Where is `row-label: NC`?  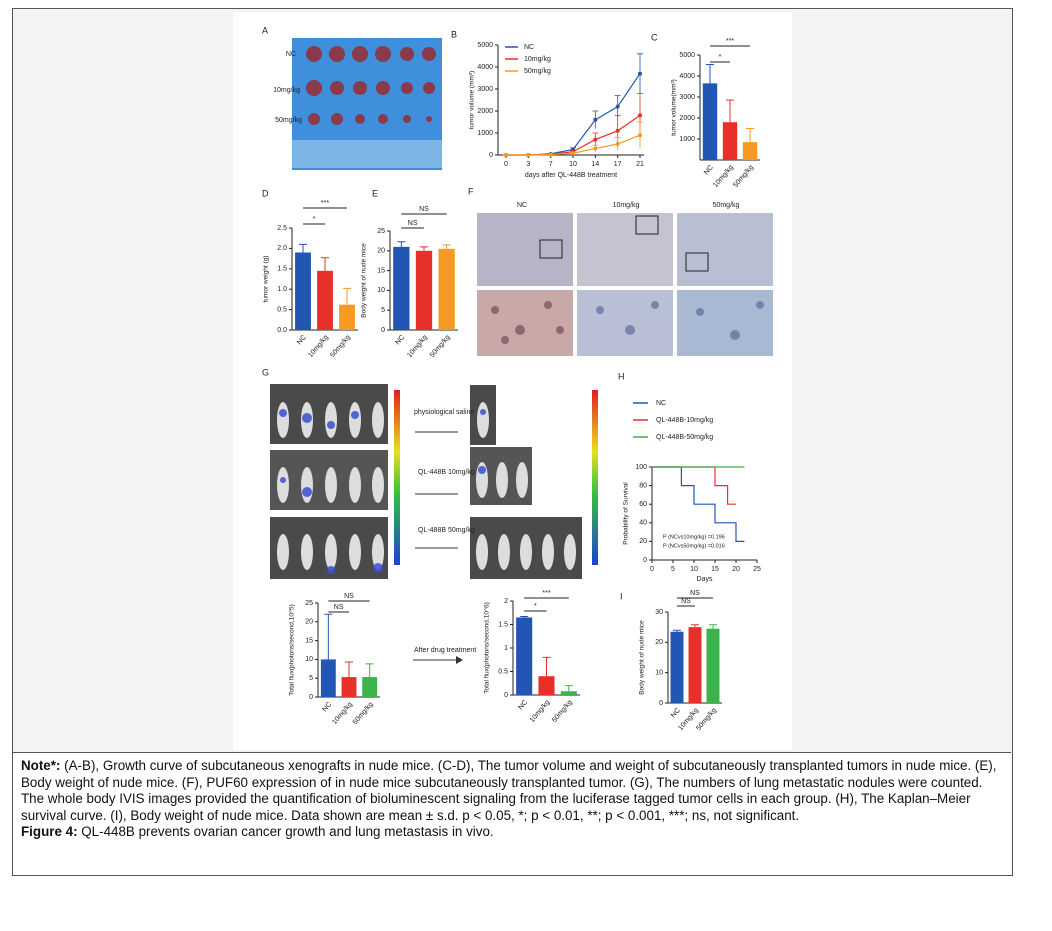 row-label: NC is located at coordinates (291, 54).